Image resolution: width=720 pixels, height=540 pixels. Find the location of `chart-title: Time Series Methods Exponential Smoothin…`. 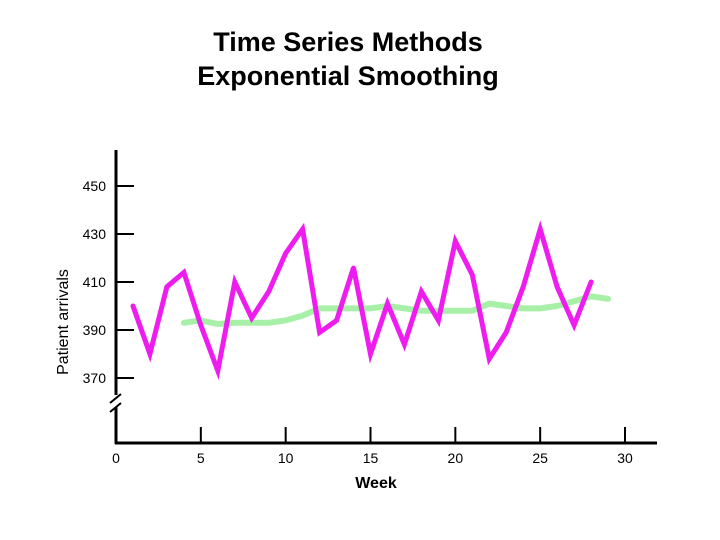

chart-title: Time Series Methods Exponential Smoothin… is located at coordinates (348, 59).